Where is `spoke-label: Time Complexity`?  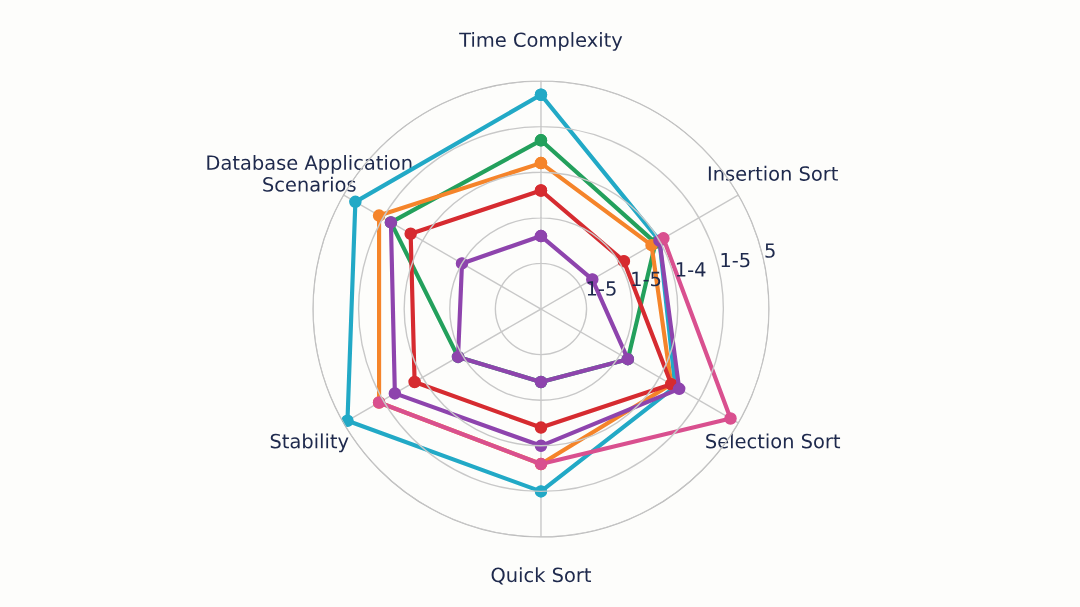
spoke-label: Time Complexity is located at coordinates (541, 41).